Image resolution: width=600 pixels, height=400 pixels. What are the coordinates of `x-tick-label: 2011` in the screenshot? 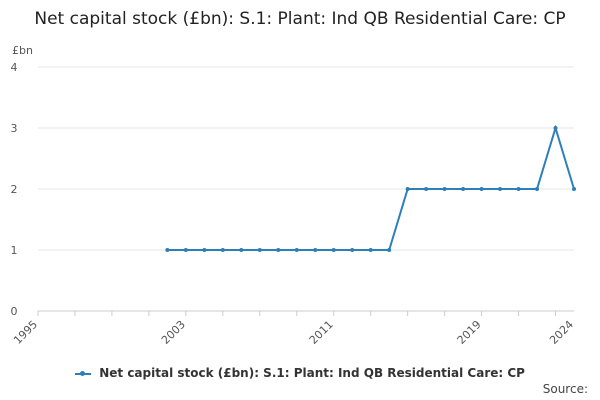 It's located at (321, 332).